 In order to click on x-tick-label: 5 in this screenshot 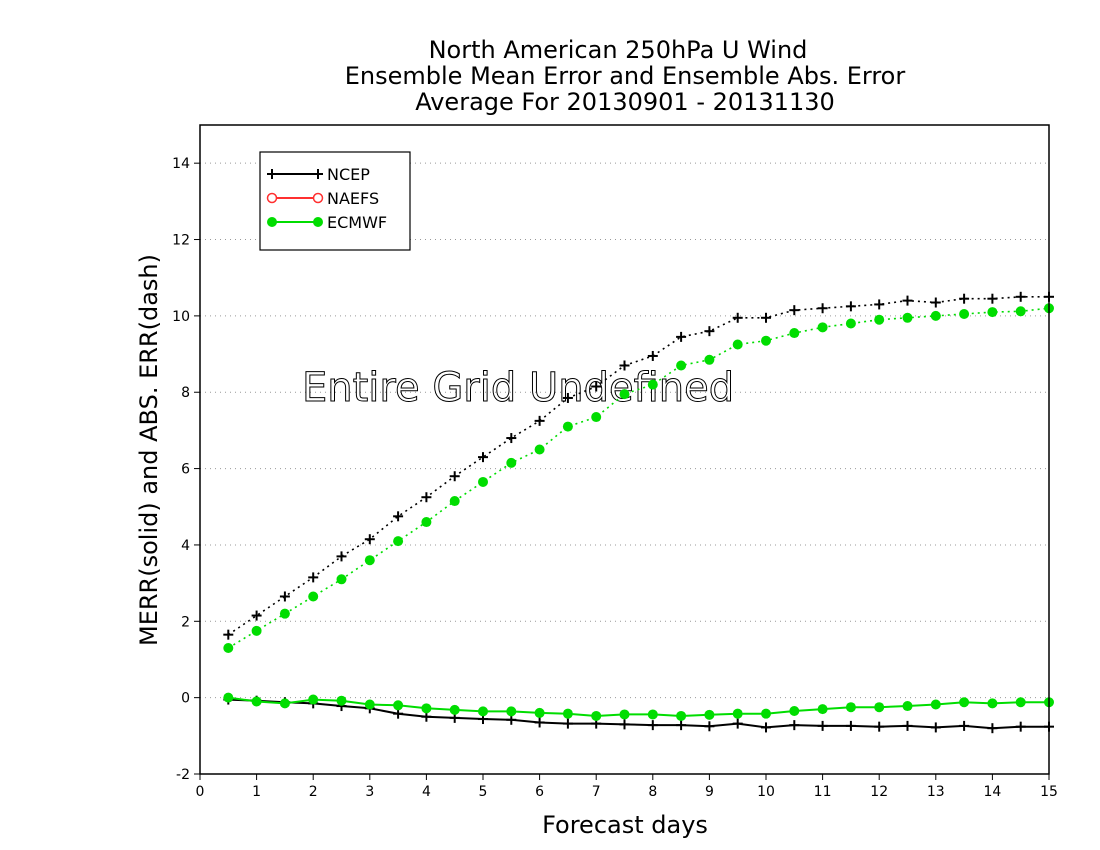, I will do `click(483, 792)`.